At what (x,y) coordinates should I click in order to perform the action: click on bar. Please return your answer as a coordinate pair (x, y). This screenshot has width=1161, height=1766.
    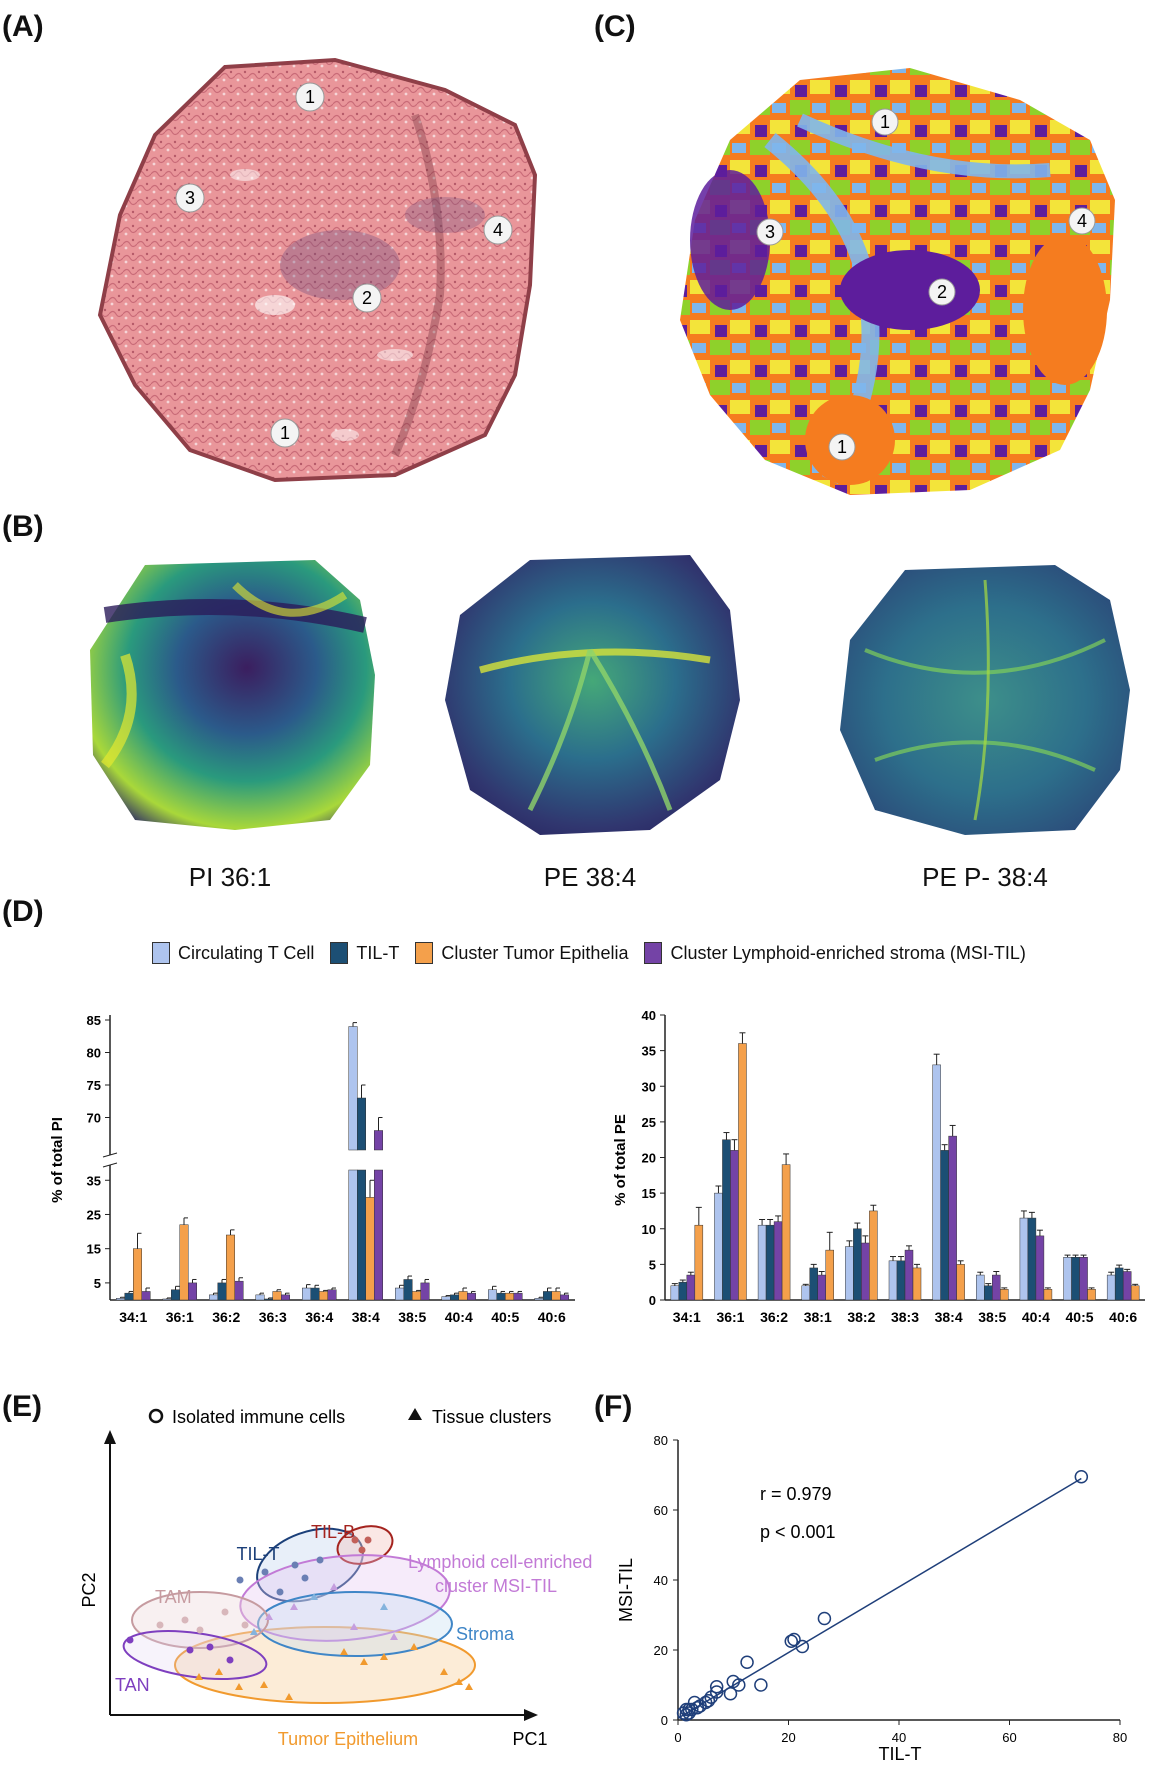
    Looking at the image, I should click on (378, 1235).